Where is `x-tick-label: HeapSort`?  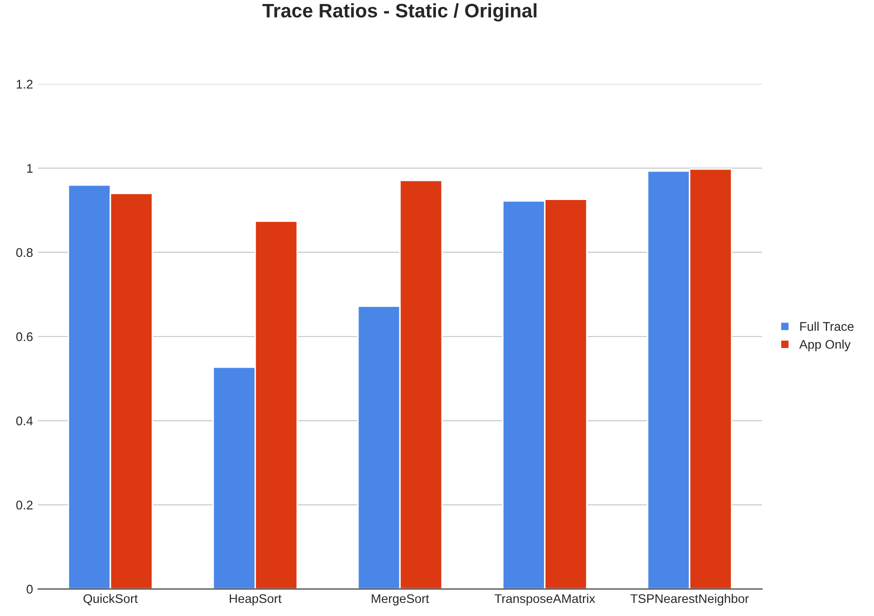
x-tick-label: HeapSort is located at coordinates (256, 600).